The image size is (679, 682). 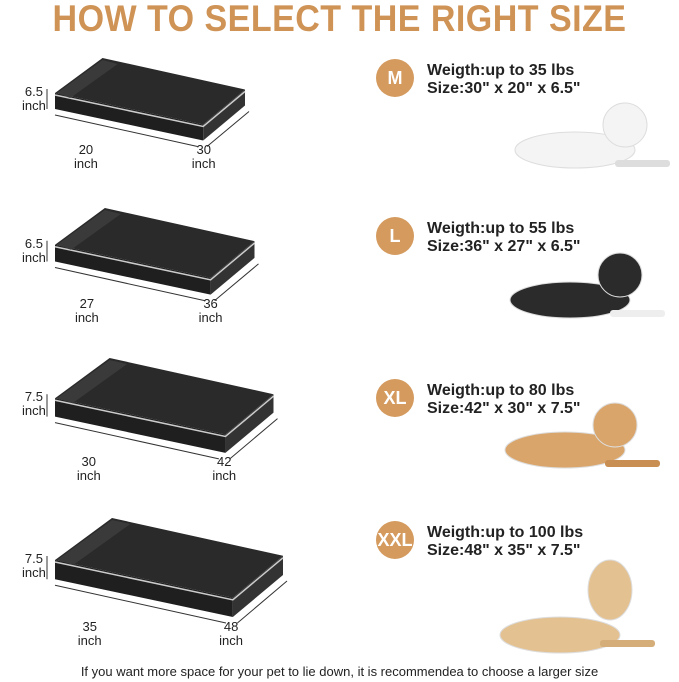 I want to click on size-badge: XXL, so click(x=395, y=540).